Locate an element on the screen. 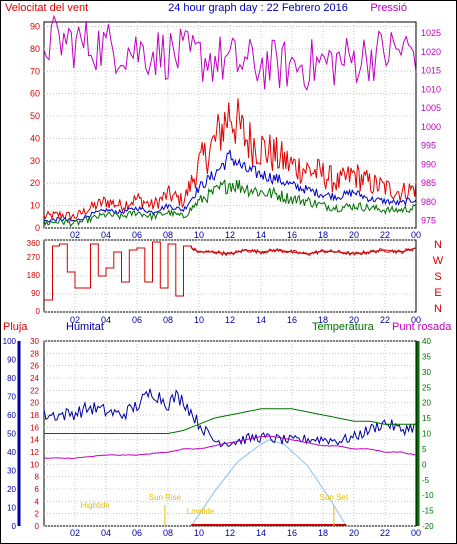 The height and width of the screenshot is (544, 457). dewpoint-line is located at coordinates (229, 447).